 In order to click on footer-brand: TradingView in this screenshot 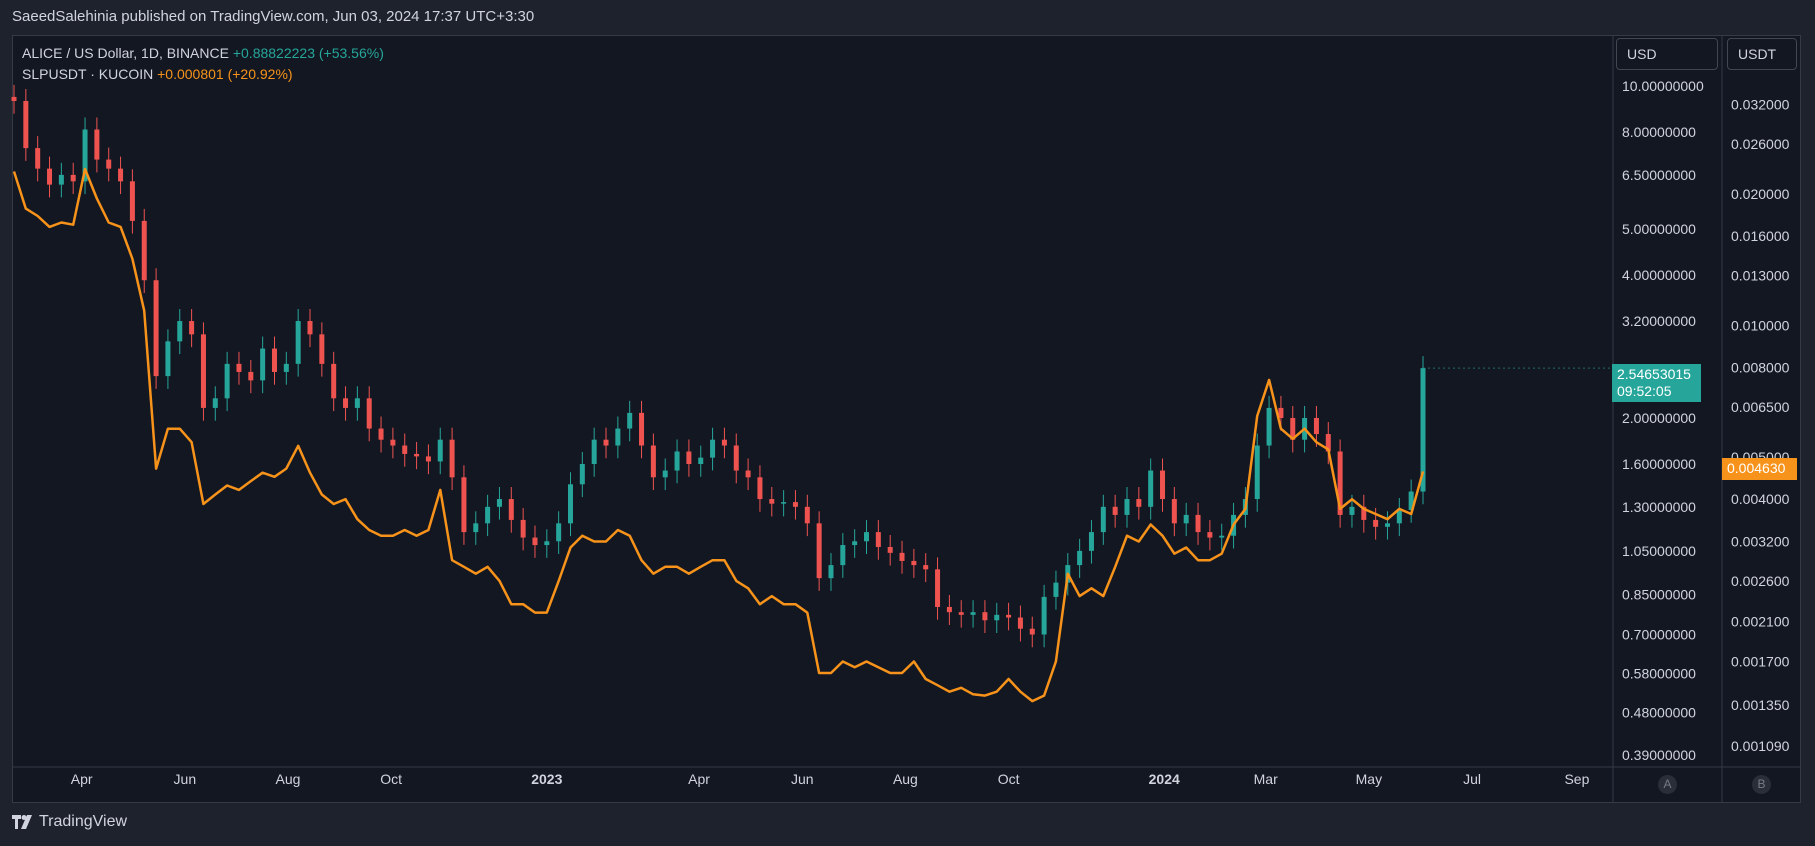, I will do `click(69, 822)`.